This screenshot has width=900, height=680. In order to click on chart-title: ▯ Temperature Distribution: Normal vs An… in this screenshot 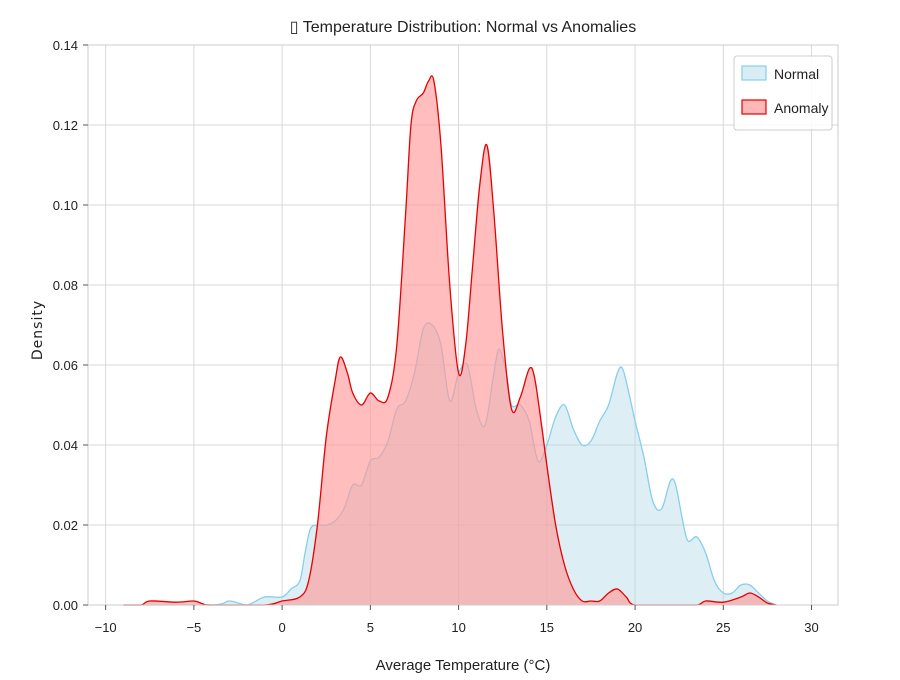, I will do `click(463, 27)`.